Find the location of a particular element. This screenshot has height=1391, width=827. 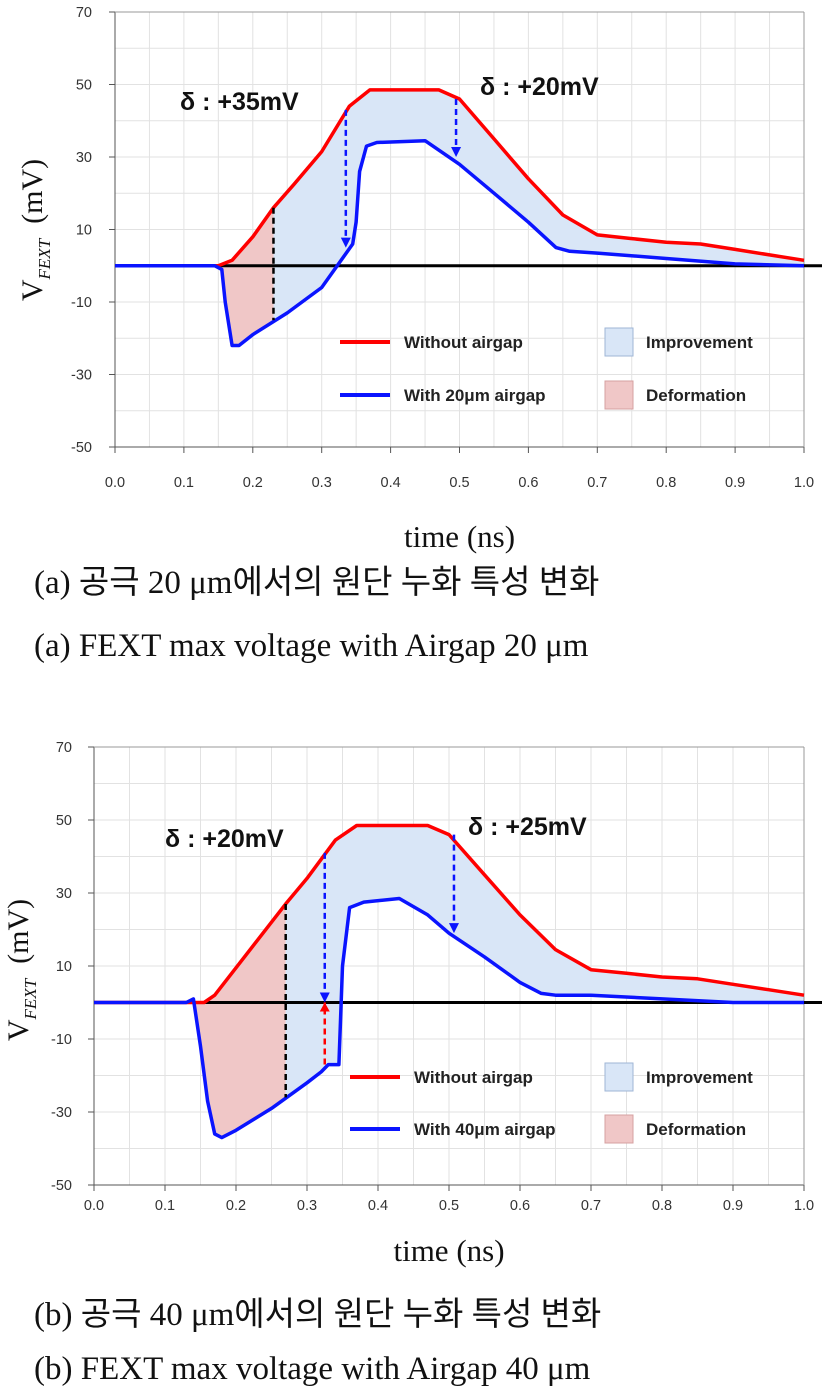

caption-korean-a: (a) 공극 20 μm에서의 원단 누화 특성 변화 is located at coordinates (317, 583).